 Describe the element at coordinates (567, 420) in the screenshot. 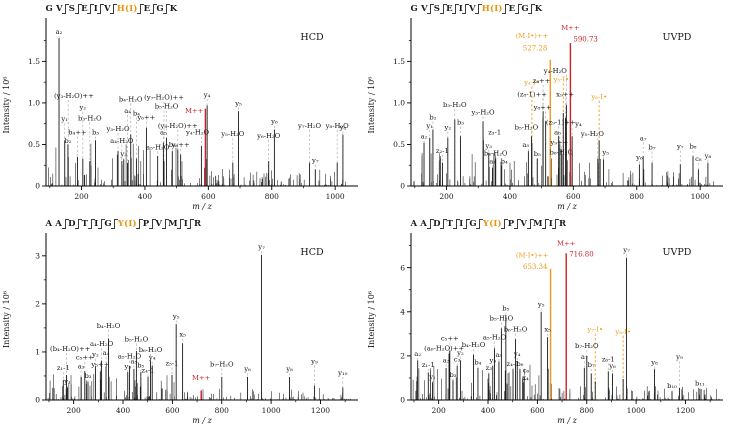

I see `svg-text: m / z` at that location.